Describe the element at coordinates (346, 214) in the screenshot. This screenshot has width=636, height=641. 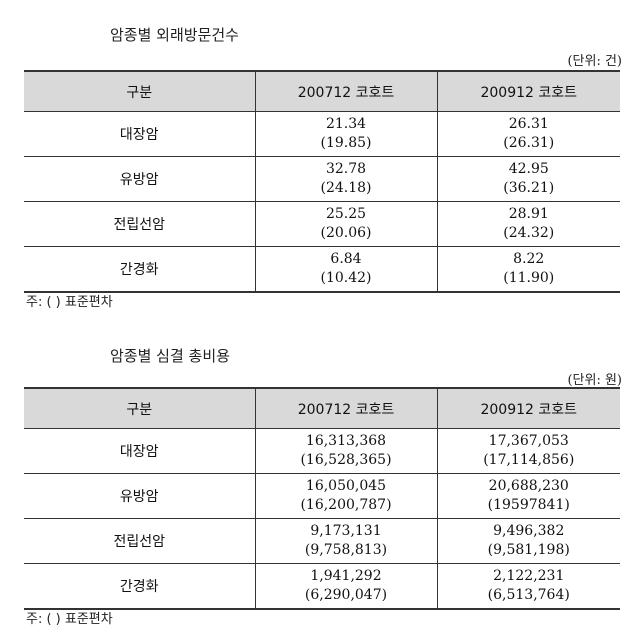
I see `mean-value: 25.25` at that location.